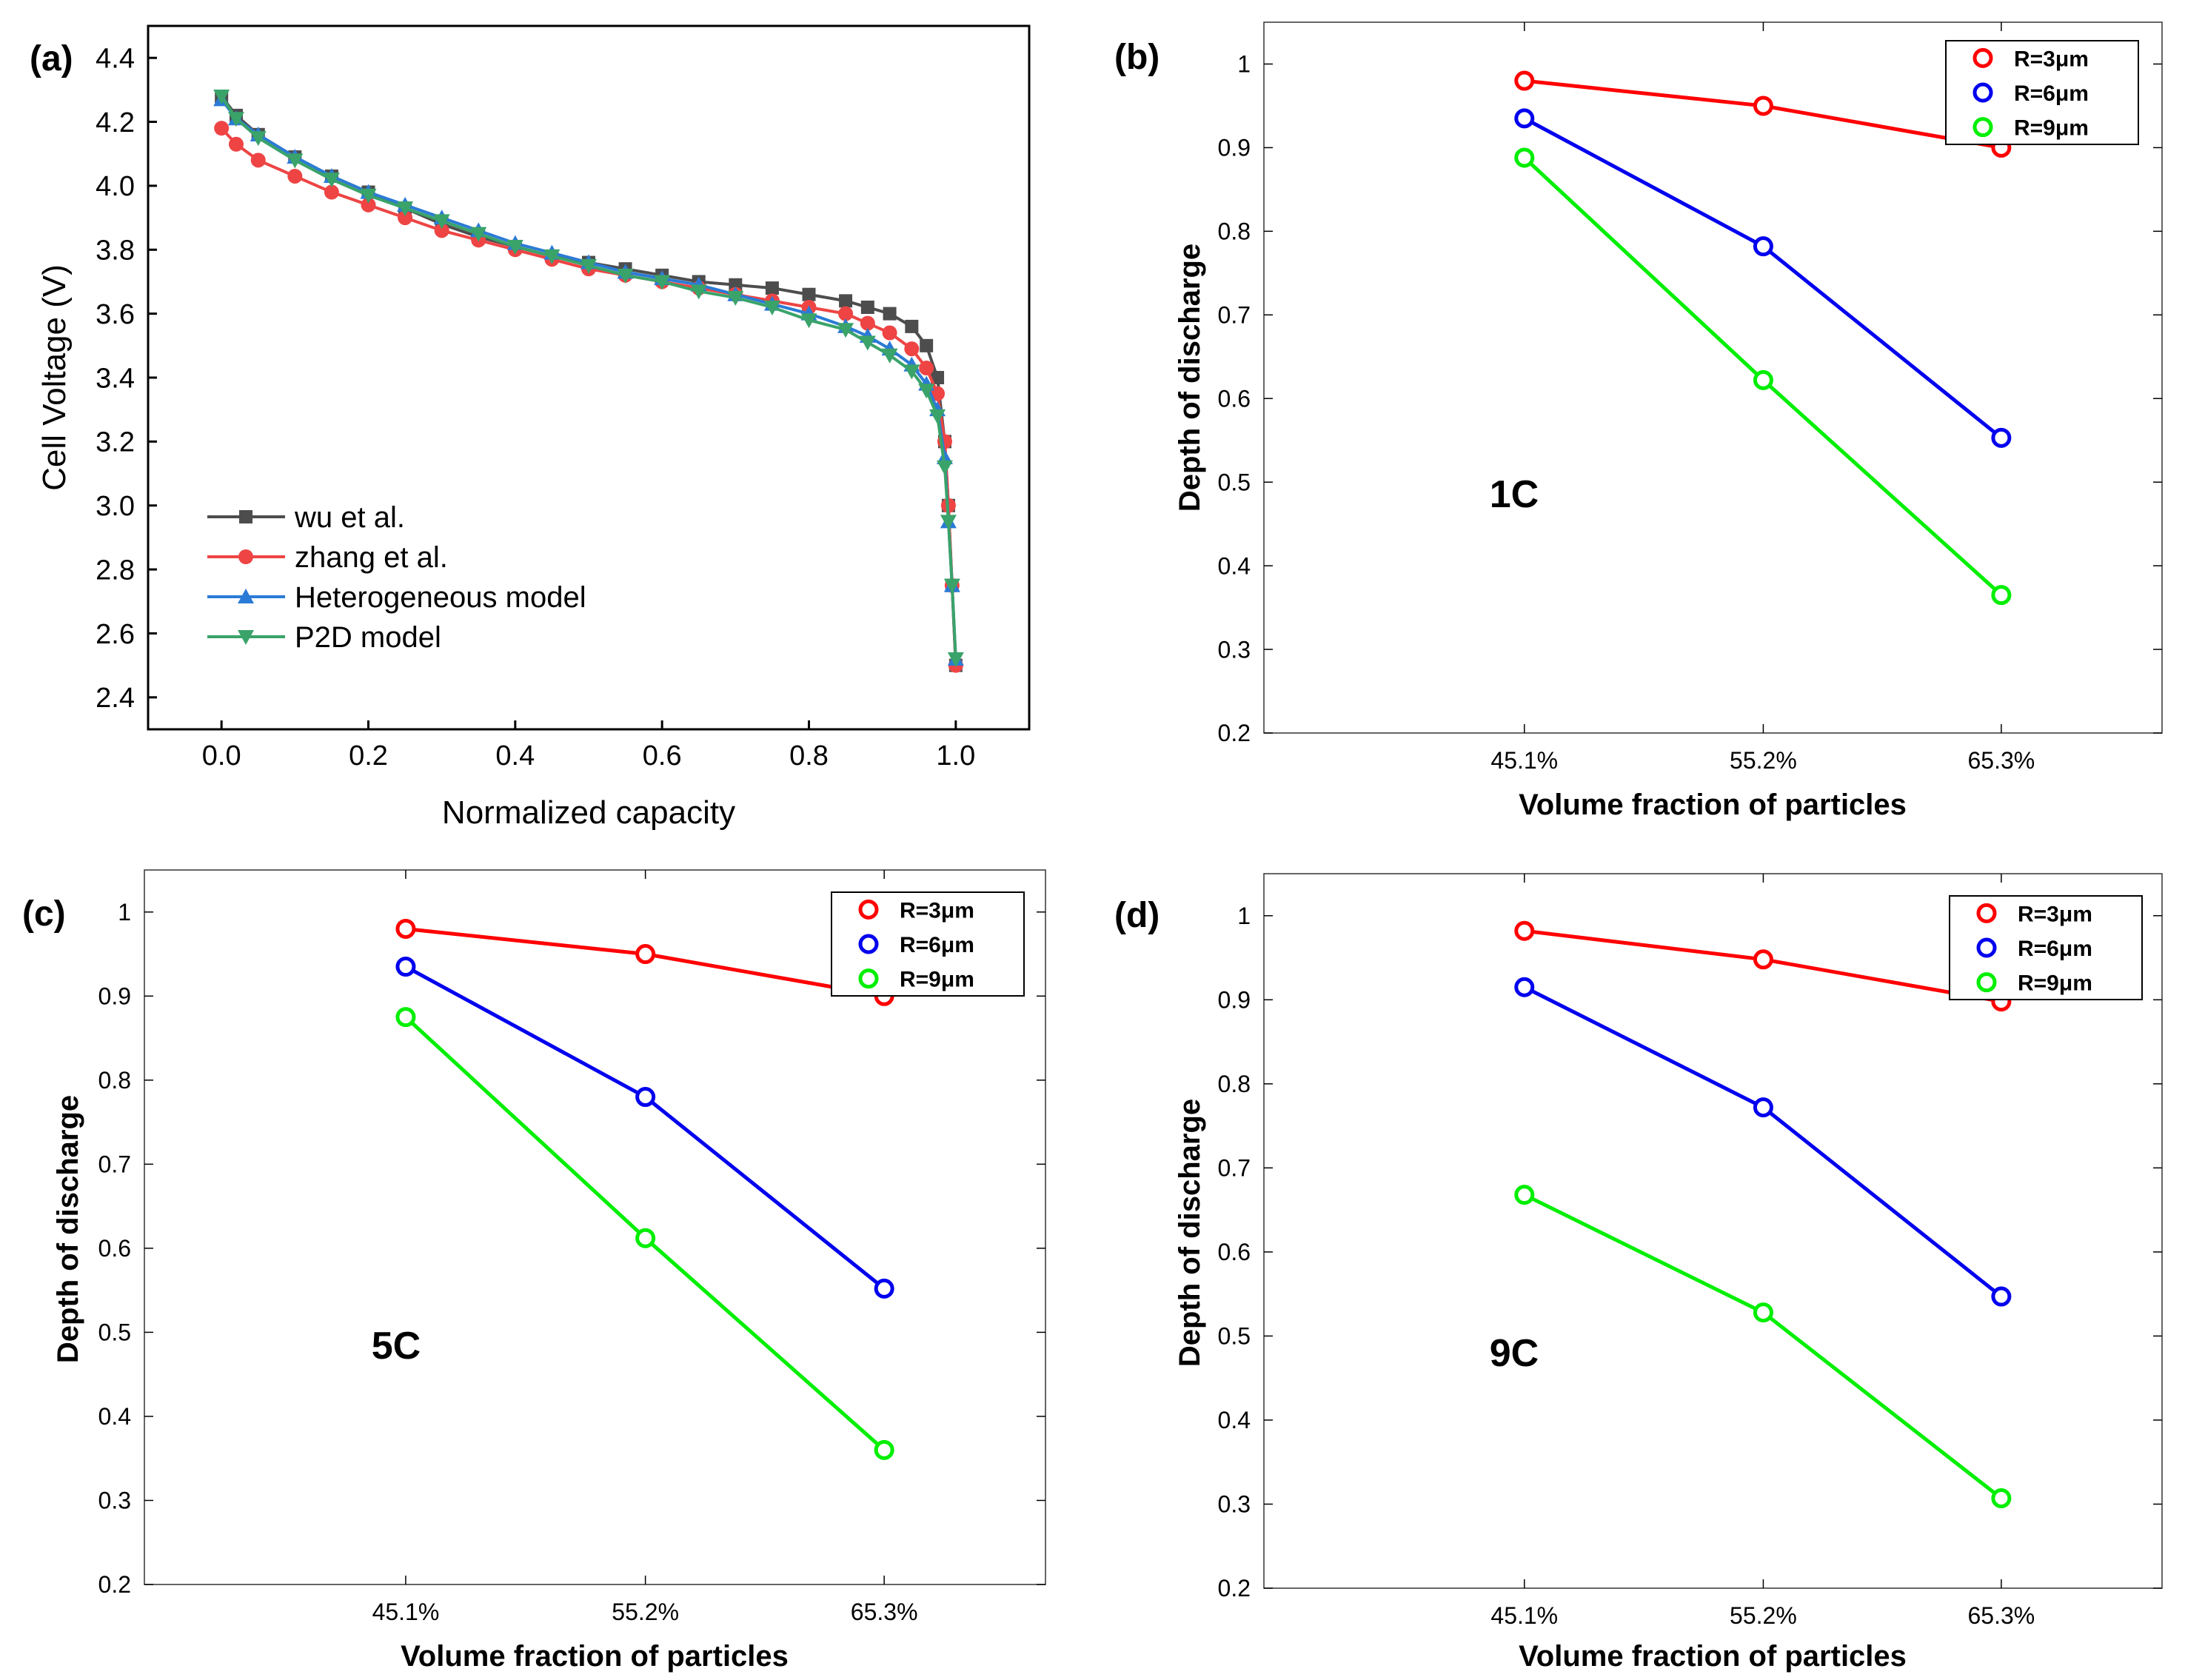 This screenshot has height=1680, width=2185. Describe the element at coordinates (440, 597) in the screenshot. I see `legend-label: Heterogeneous model` at that location.